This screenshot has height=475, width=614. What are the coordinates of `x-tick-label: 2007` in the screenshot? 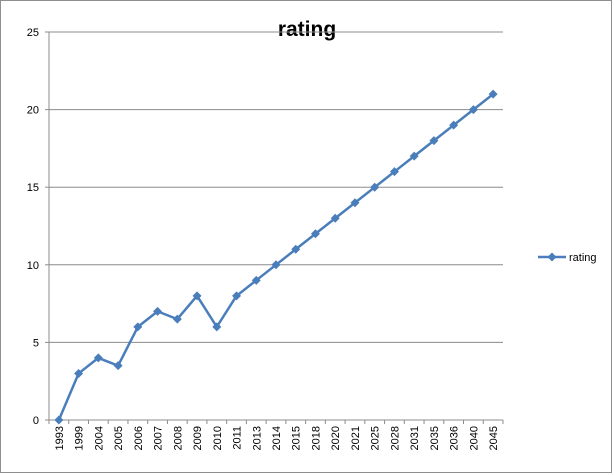 It's located at (159, 438).